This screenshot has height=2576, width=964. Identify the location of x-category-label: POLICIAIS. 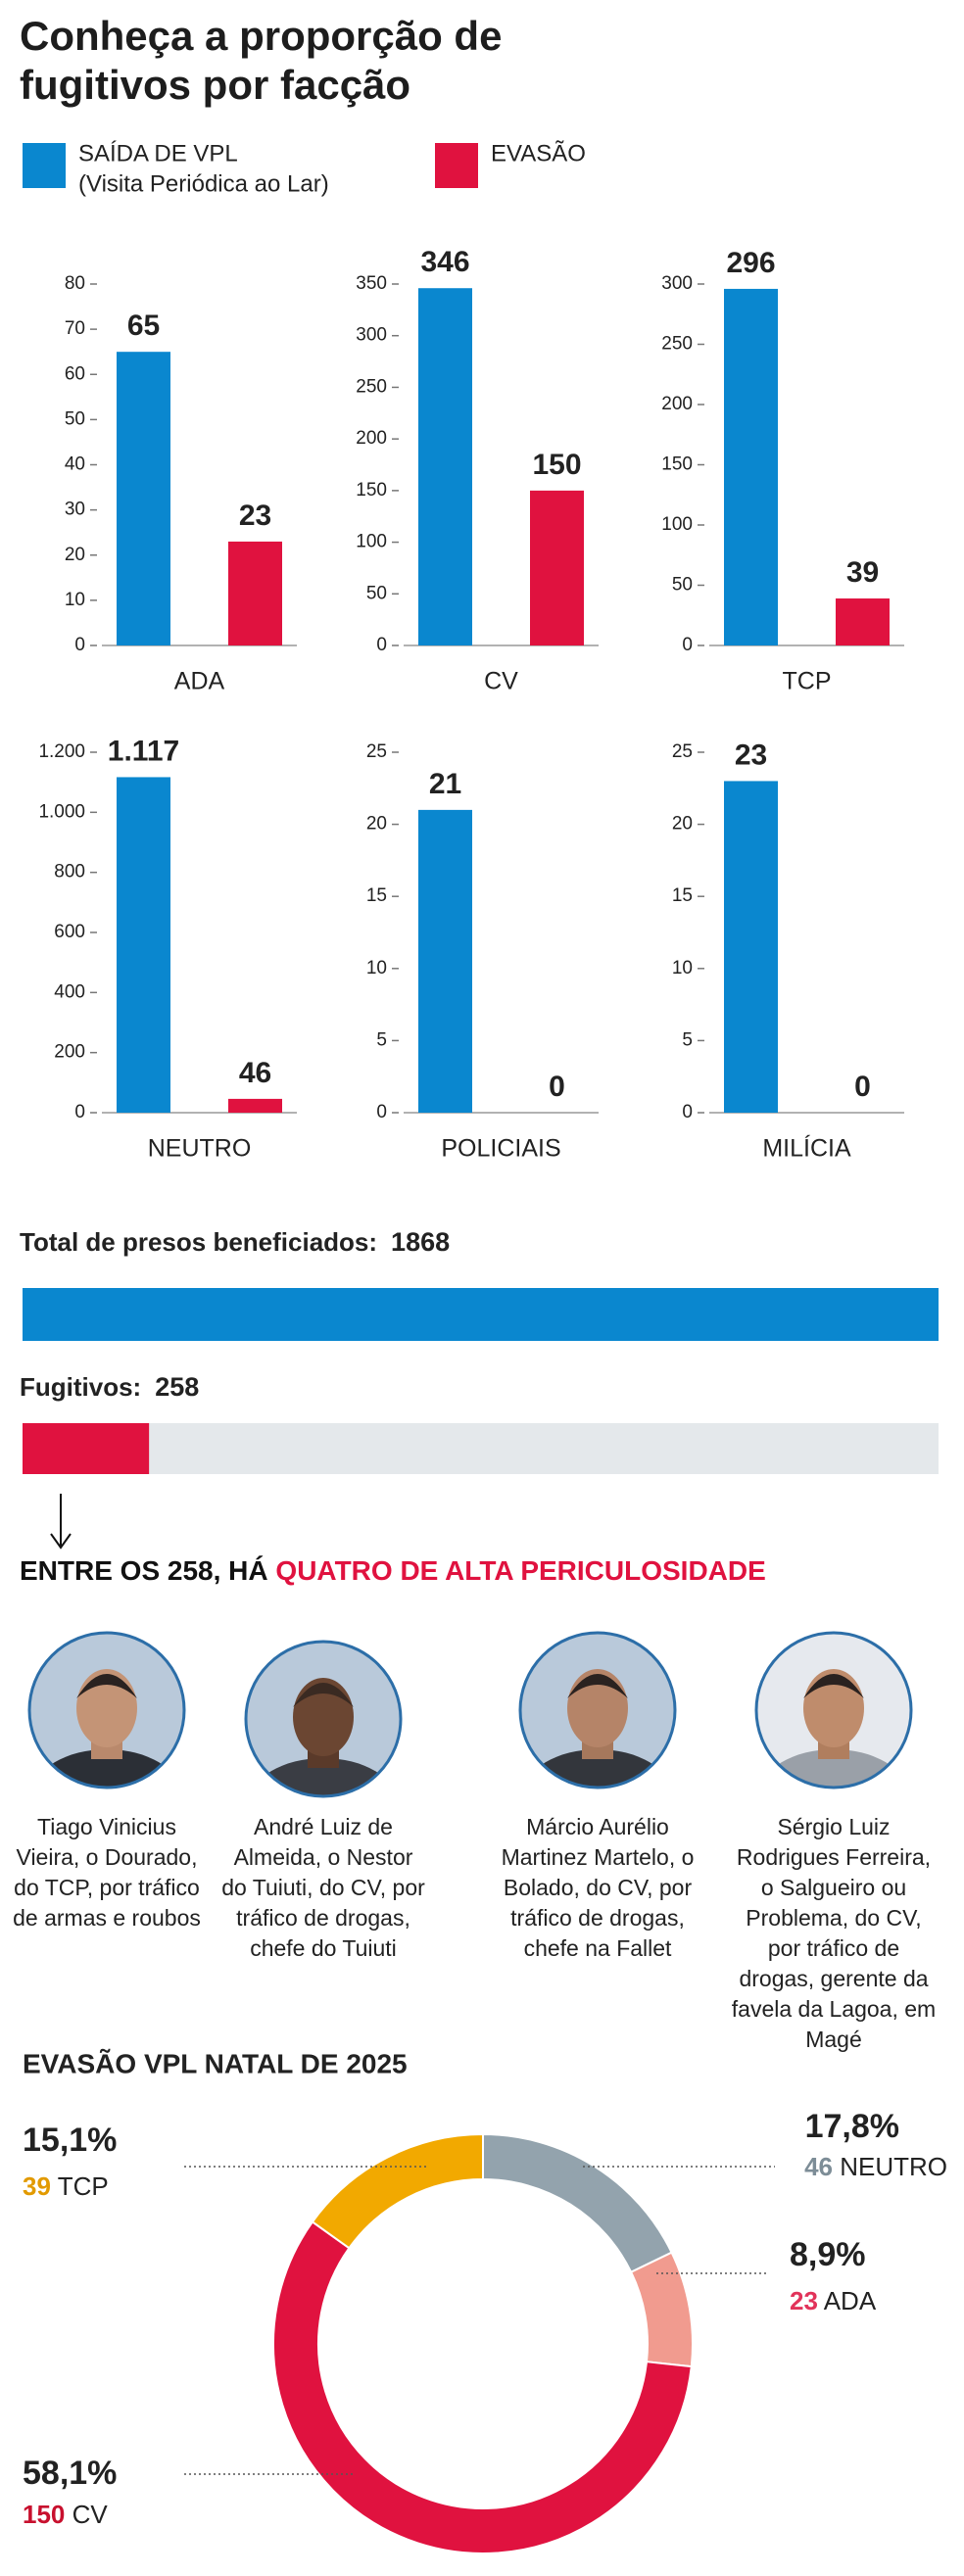
(500, 1149).